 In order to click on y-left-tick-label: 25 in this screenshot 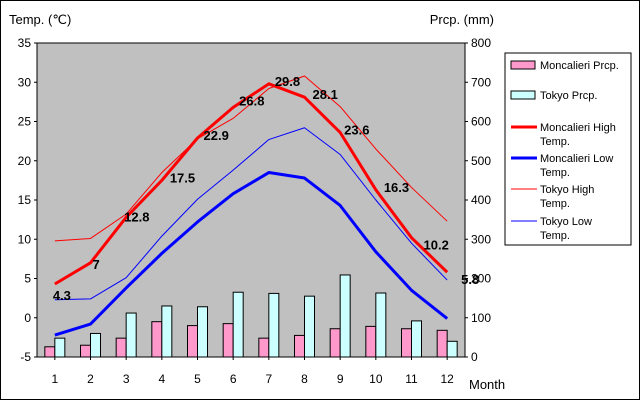, I will do `click(25, 122)`.